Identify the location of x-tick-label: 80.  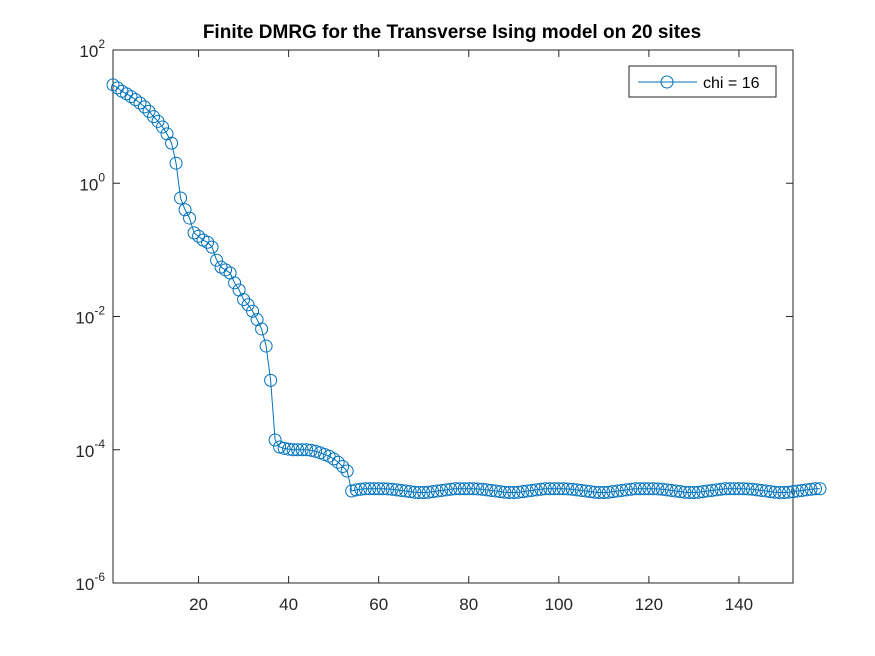
(468, 604).